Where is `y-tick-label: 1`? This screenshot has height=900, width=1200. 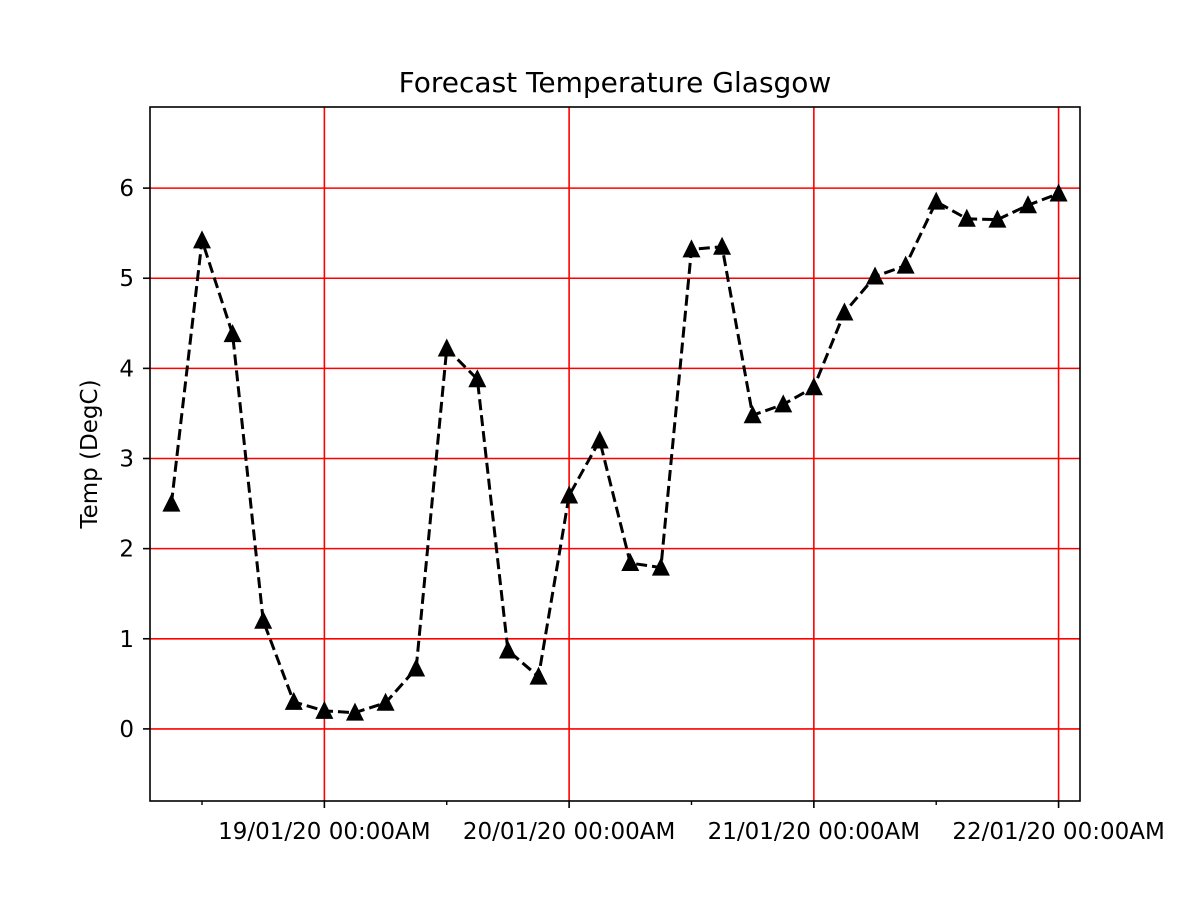
y-tick-label: 1 is located at coordinates (126, 640).